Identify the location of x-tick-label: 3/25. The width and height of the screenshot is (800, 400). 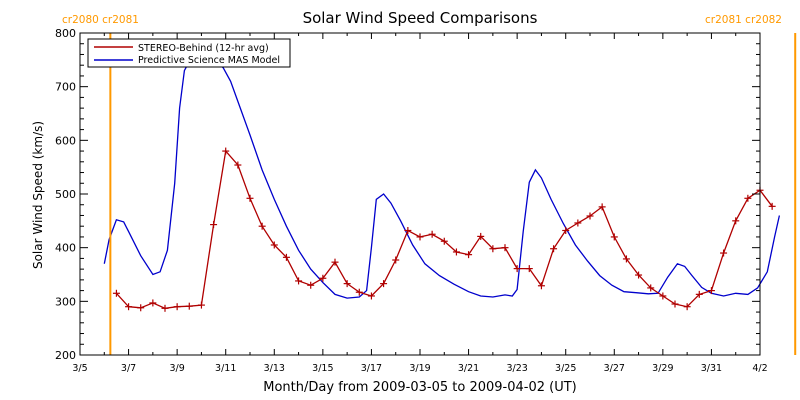
(565, 368).